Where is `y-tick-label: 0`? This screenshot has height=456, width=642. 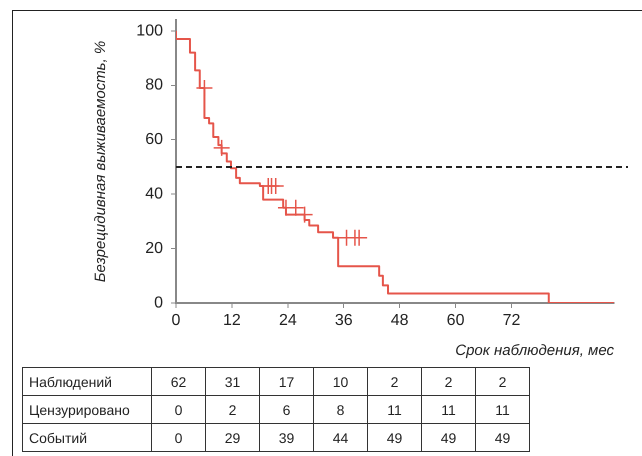
y-tick-label: 0 is located at coordinates (159, 303).